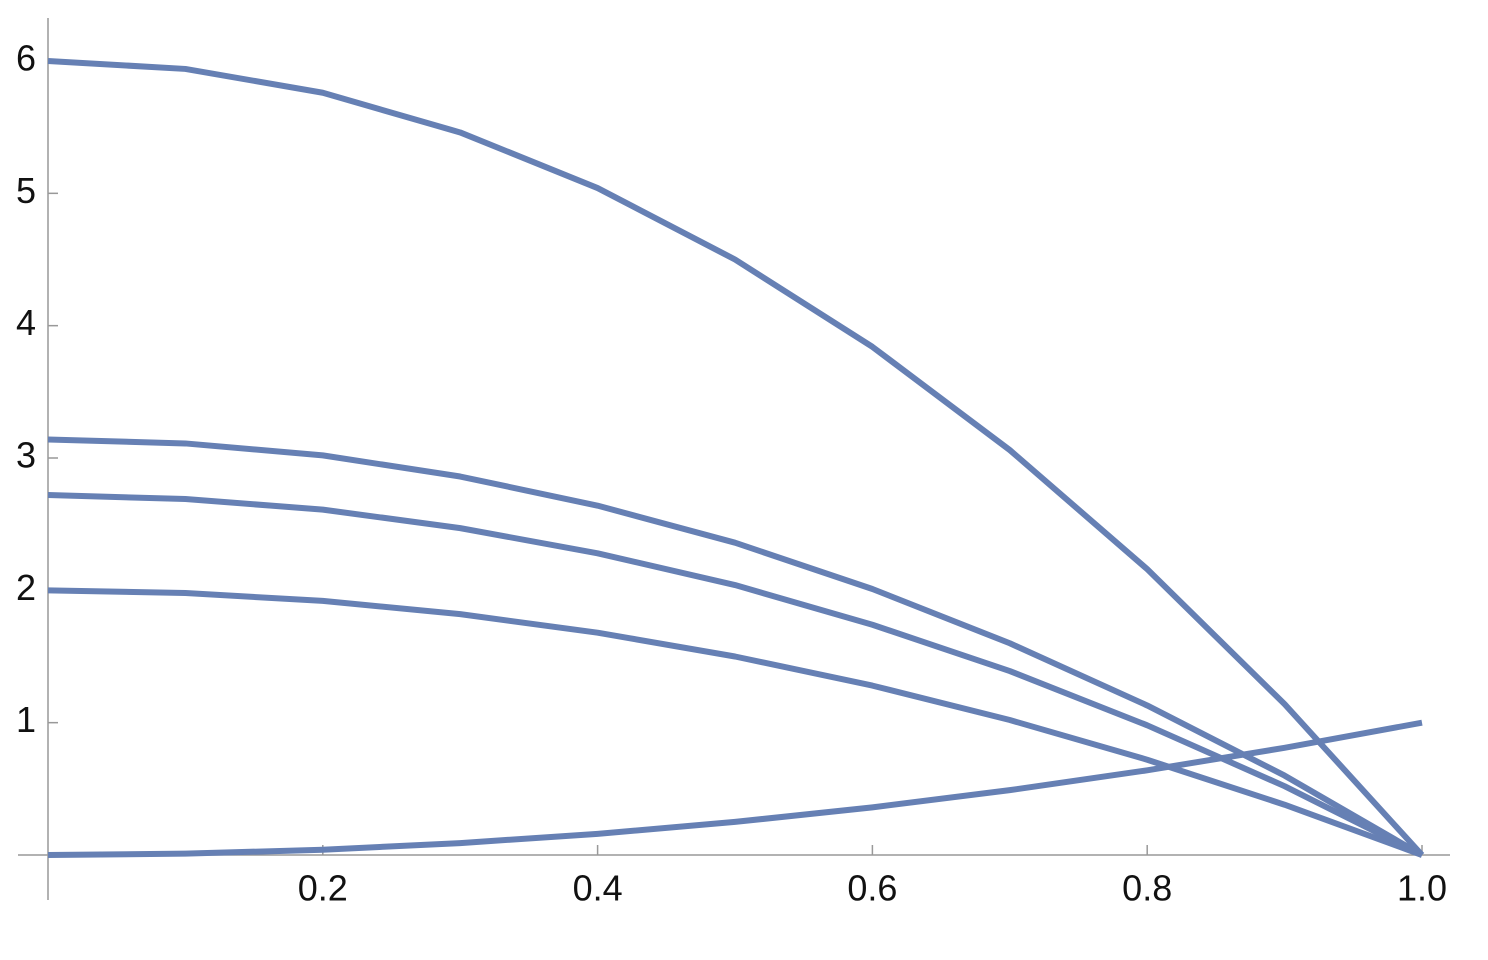 The image size is (1488, 960). Describe the element at coordinates (323, 888) in the screenshot. I see `x-tick-label: 0.2` at that location.